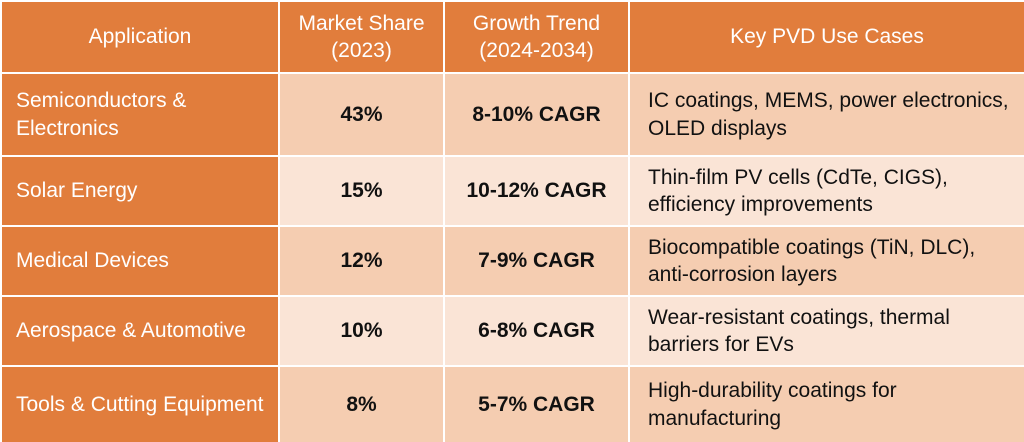 The height and width of the screenshot is (442, 1024). What do you see at coordinates (140, 37) in the screenshot?
I see `header-cell: Application` at bounding box center [140, 37].